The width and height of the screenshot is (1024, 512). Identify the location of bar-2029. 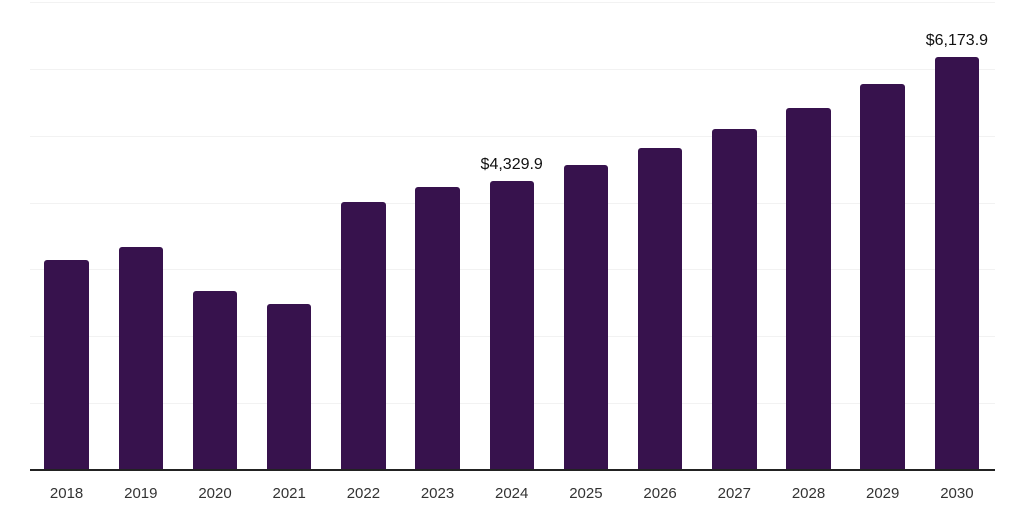
(882, 276).